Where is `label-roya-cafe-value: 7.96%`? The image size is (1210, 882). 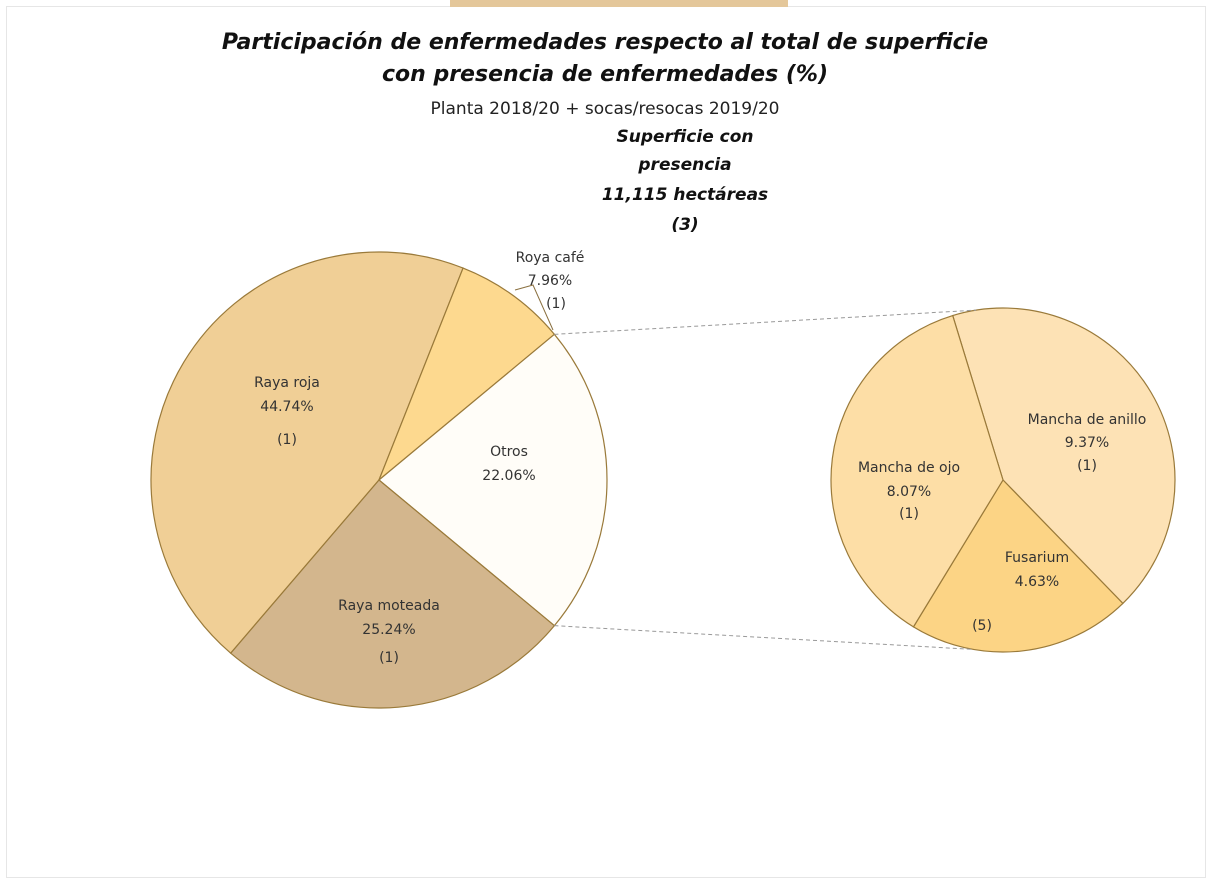 label-roya-cafe-value: 7.96% is located at coordinates (550, 281).